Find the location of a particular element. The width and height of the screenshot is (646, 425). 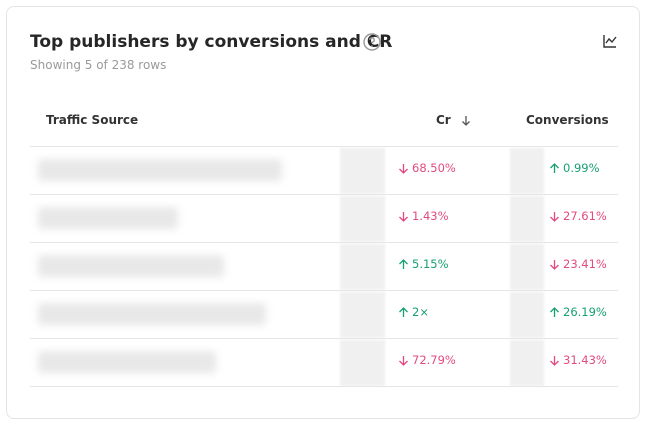

cr-change: 72.79% is located at coordinates (427, 360).